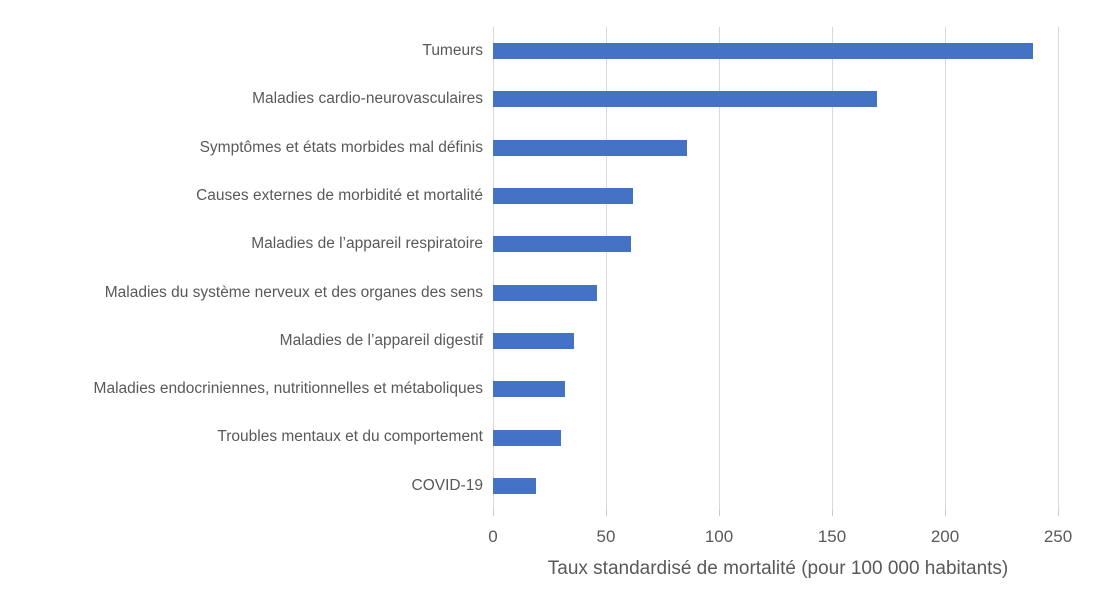  Describe the element at coordinates (447, 485) in the screenshot. I see `category-label: COVID-19` at that location.